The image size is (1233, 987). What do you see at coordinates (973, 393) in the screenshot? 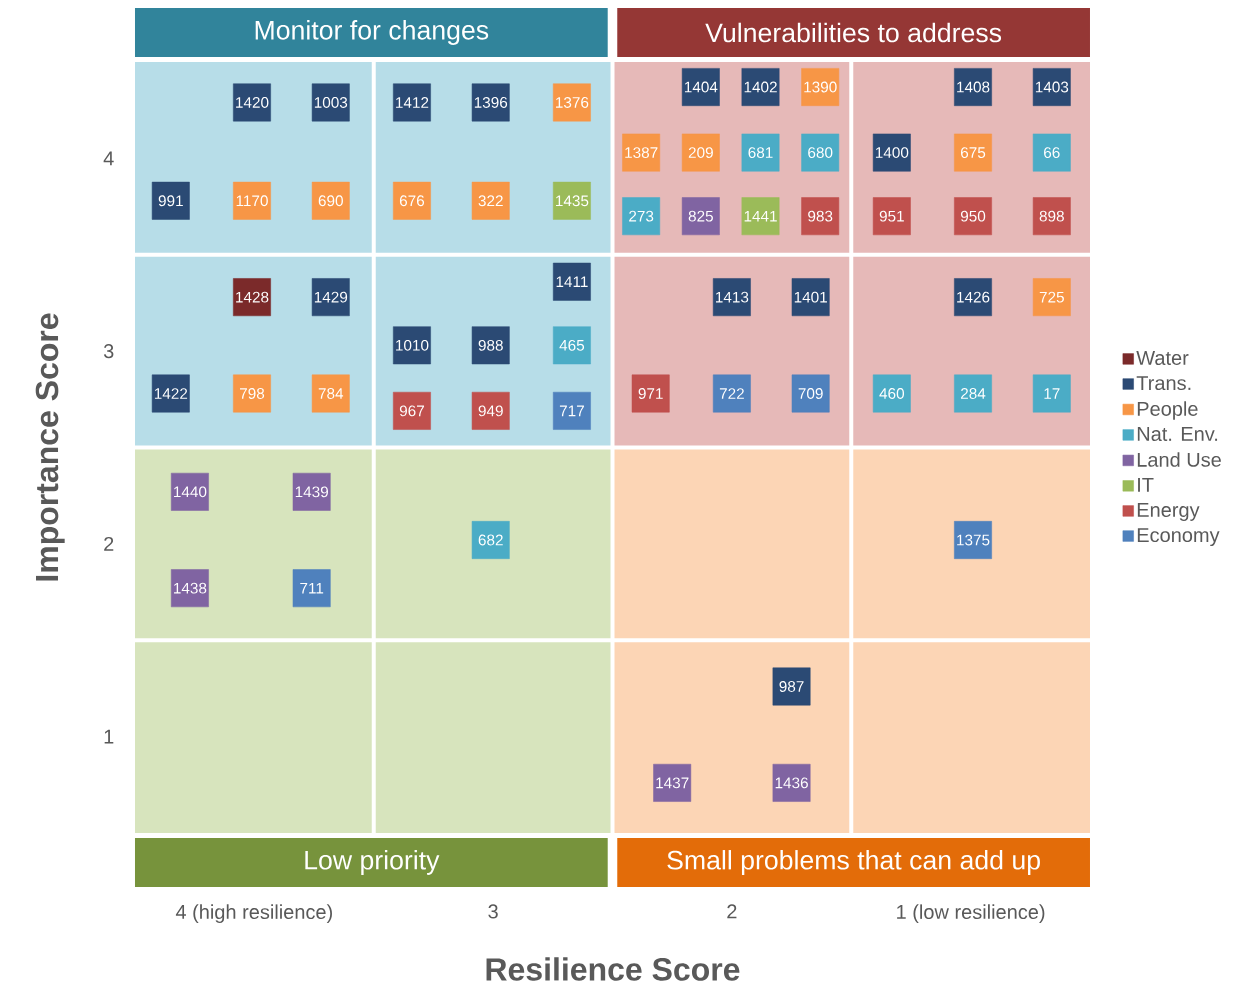
I see `annotation: 284` at bounding box center [973, 393].